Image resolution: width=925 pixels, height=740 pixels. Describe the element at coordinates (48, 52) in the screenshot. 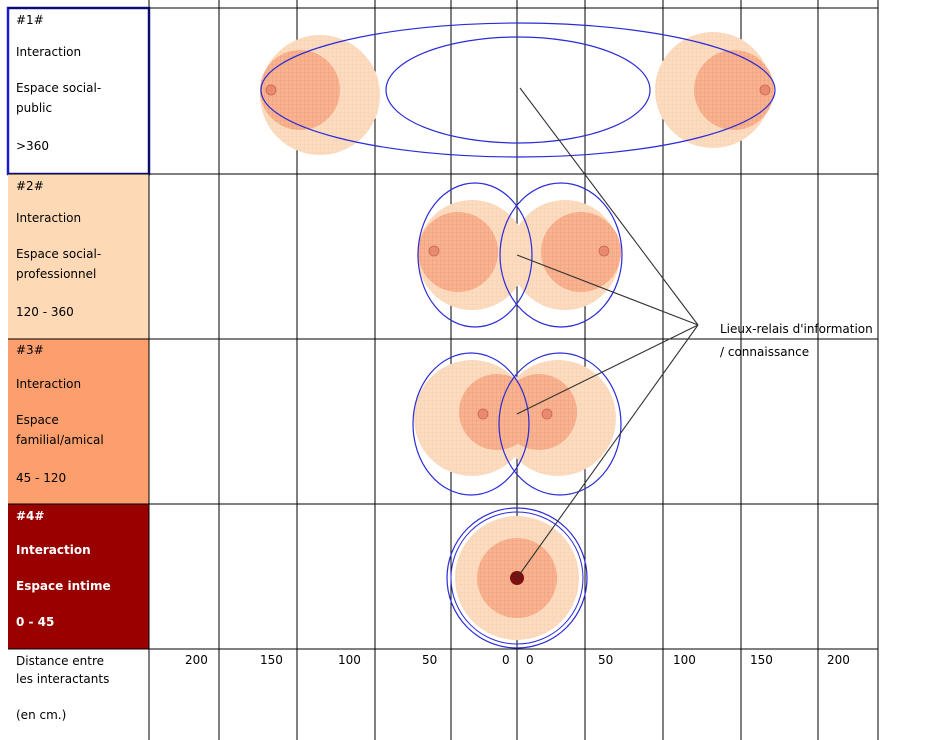

I see `zone-1-interaction: Interaction` at that location.